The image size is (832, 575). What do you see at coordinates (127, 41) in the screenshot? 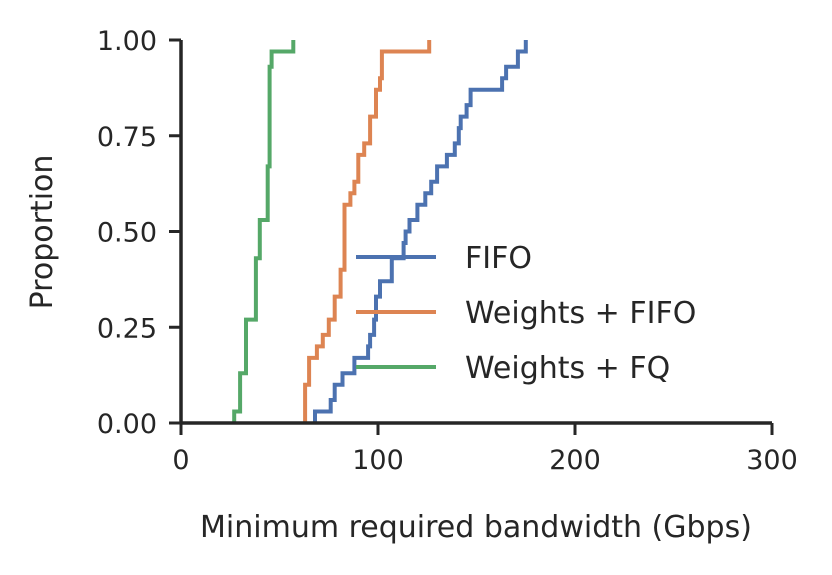
I see `y-tick-label: 1.00` at bounding box center [127, 41].